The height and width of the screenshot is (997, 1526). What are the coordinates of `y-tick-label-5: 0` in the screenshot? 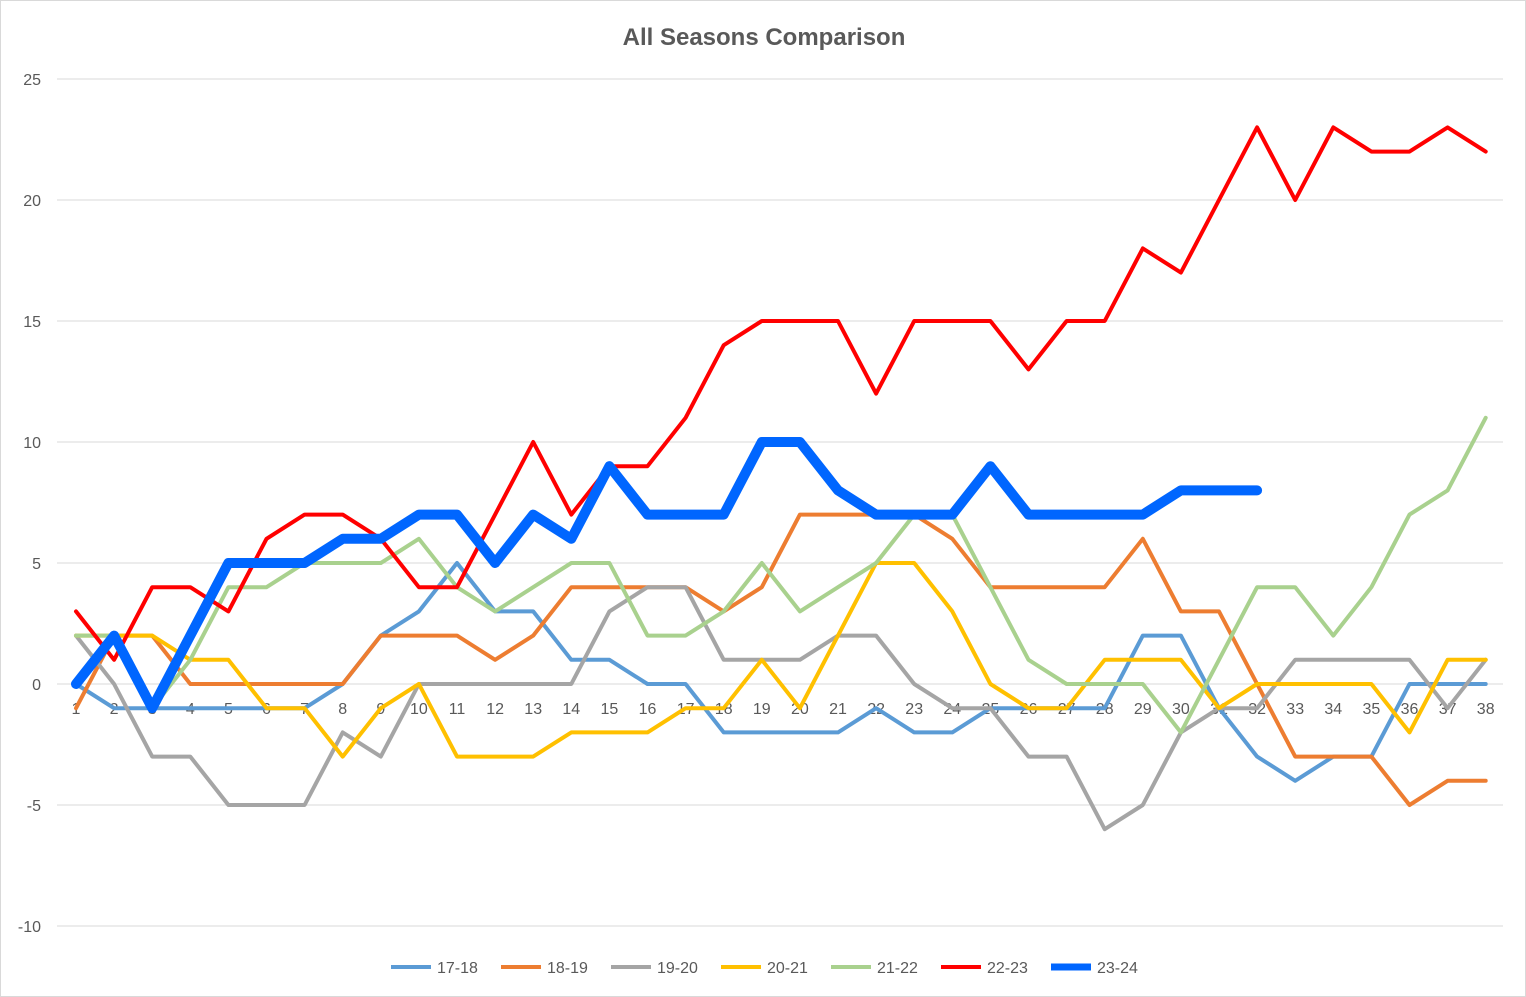 It's located at (36, 685).